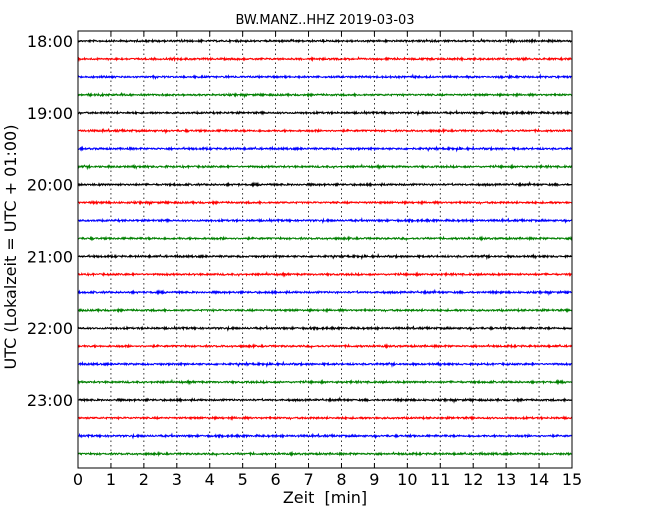 This screenshot has height=520, width=650. I want to click on x-tick-label: 4, so click(210, 479).